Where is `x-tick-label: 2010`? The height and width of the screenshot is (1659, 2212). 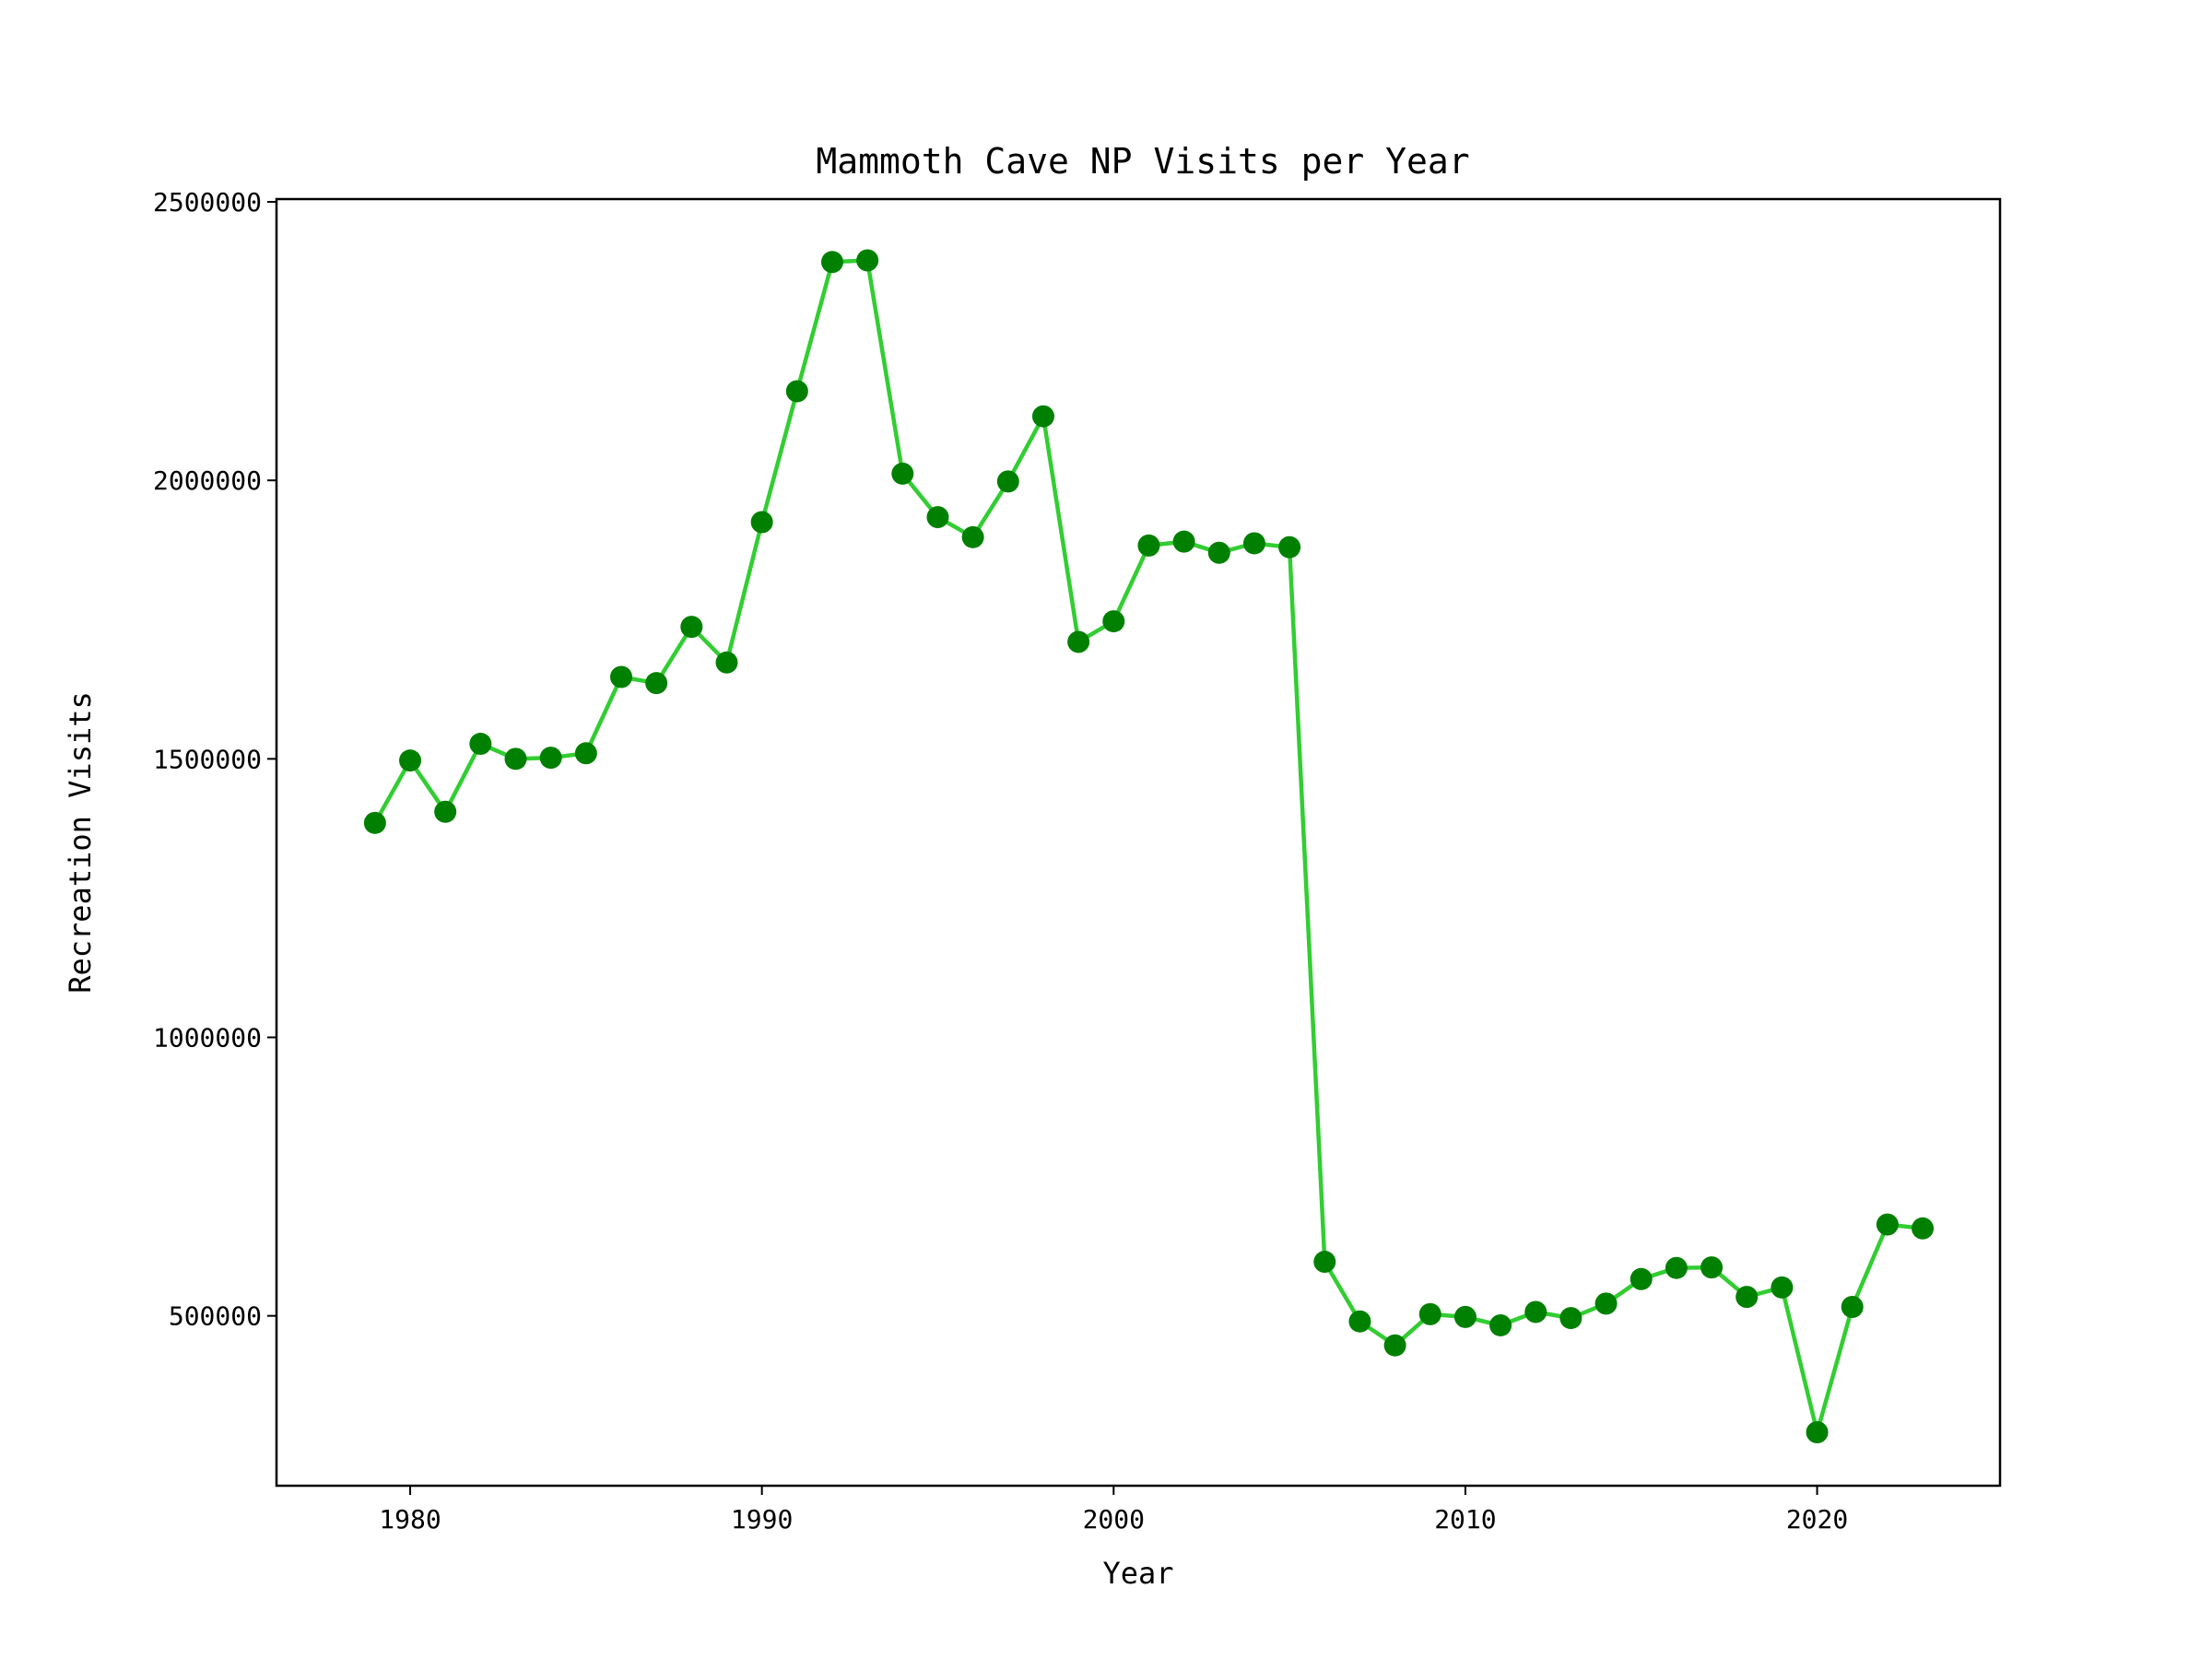 x-tick-label: 2010 is located at coordinates (1465, 1519).